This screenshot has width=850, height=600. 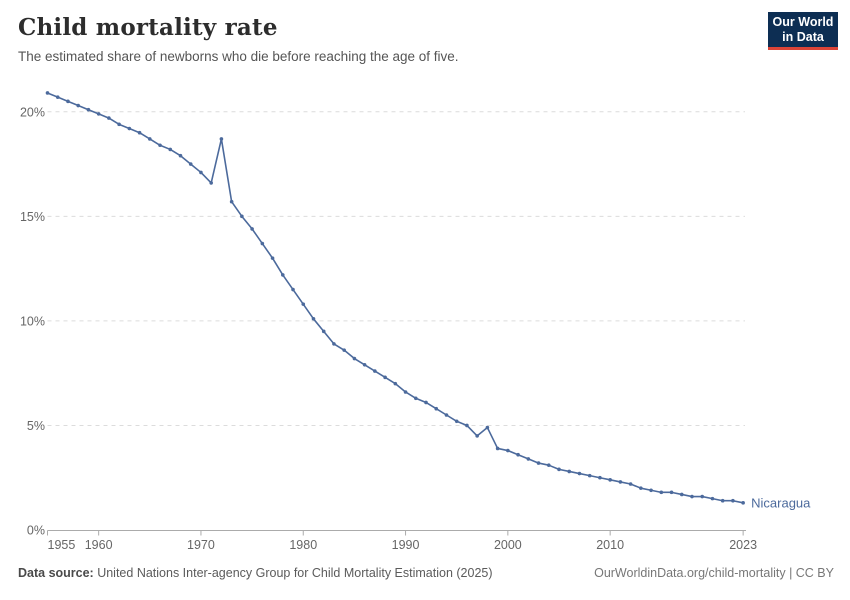 What do you see at coordinates (803, 36) in the screenshot?
I see `owid-logo-line2: in Data` at bounding box center [803, 36].